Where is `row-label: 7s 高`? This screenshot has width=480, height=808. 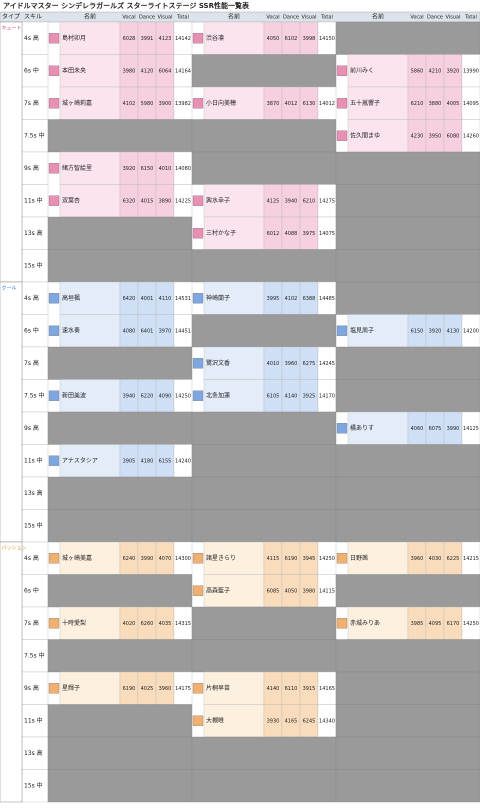
row-label: 7s 高 is located at coordinates (31, 363).